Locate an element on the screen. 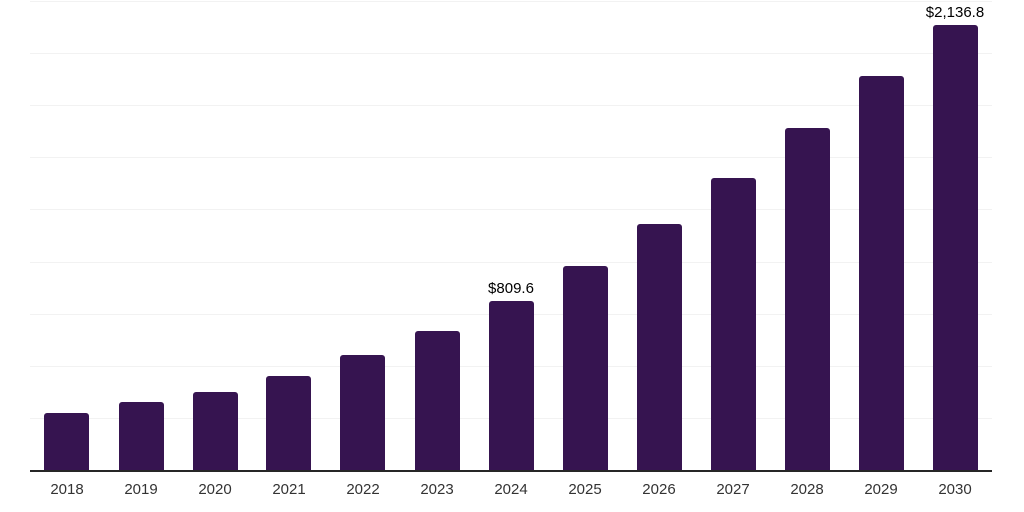 The image size is (1024, 512). x-axis-line is located at coordinates (511, 471).